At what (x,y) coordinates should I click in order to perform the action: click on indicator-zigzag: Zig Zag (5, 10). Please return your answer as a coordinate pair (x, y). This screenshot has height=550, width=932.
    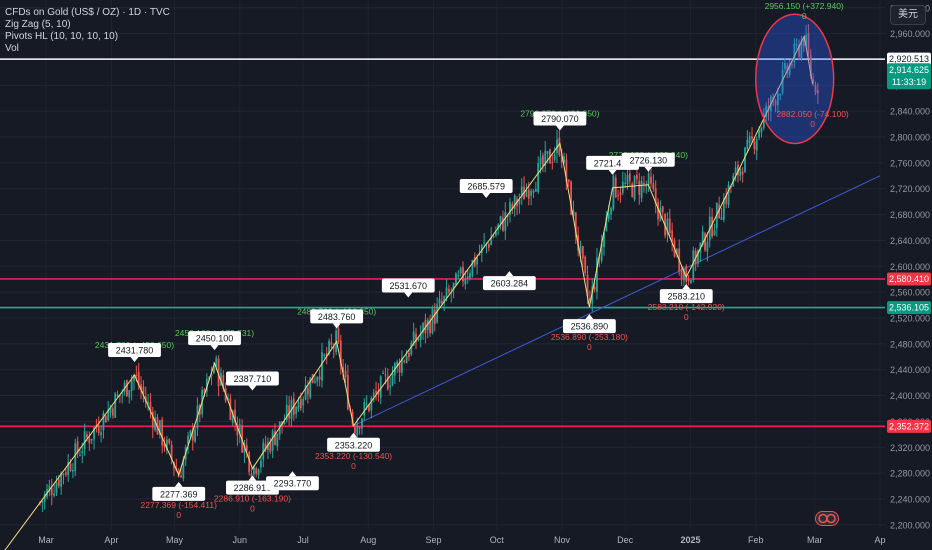
    Looking at the image, I should click on (38, 24).